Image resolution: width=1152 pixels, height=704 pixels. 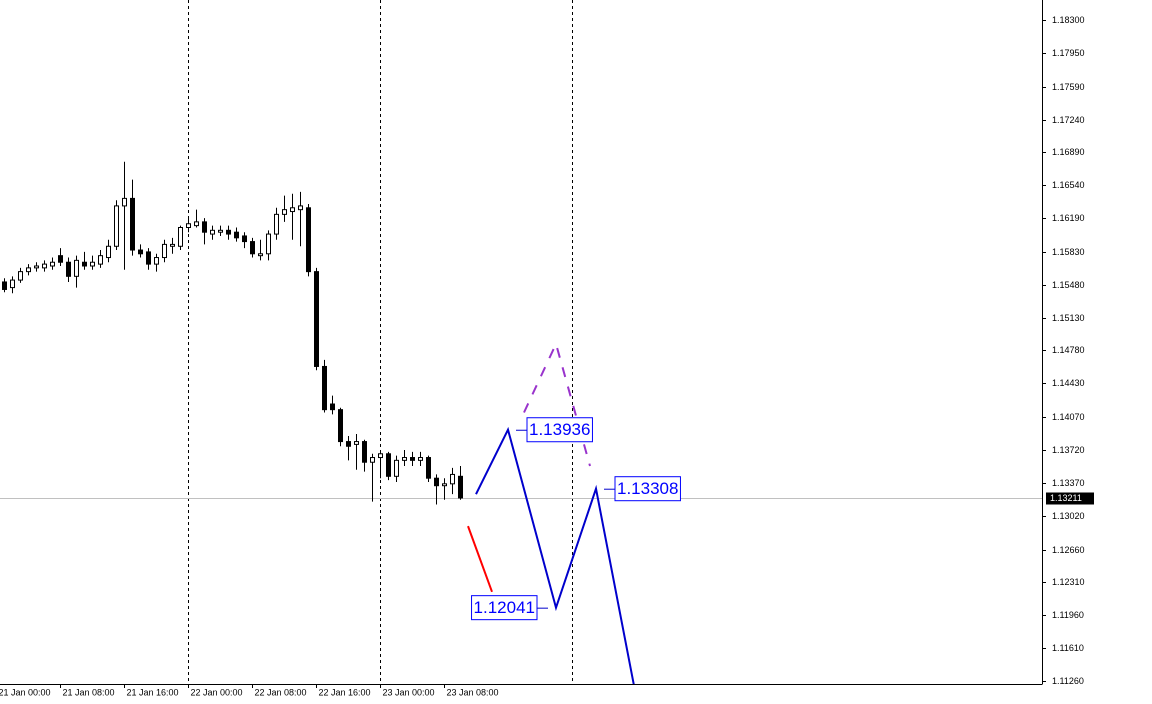 I want to click on y-tick-label: 1.11960, so click(x=1068, y=615).